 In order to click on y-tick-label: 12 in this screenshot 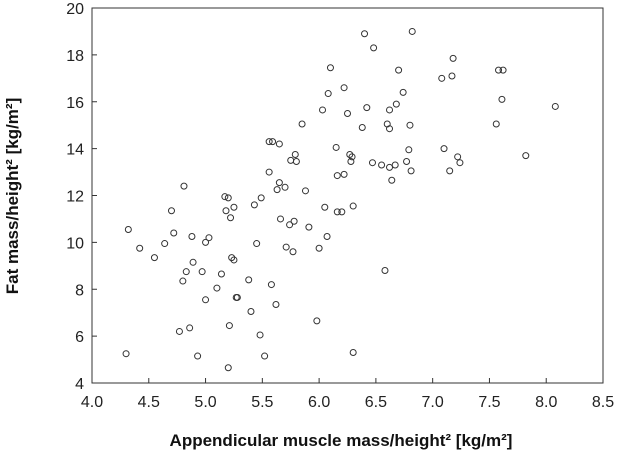, I will do `click(75, 197)`.